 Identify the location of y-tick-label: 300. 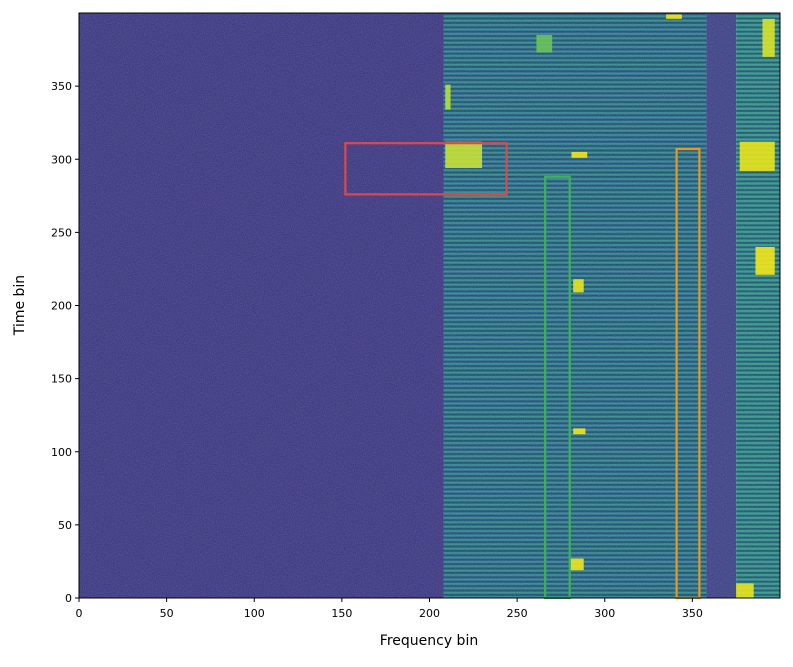
(61, 159).